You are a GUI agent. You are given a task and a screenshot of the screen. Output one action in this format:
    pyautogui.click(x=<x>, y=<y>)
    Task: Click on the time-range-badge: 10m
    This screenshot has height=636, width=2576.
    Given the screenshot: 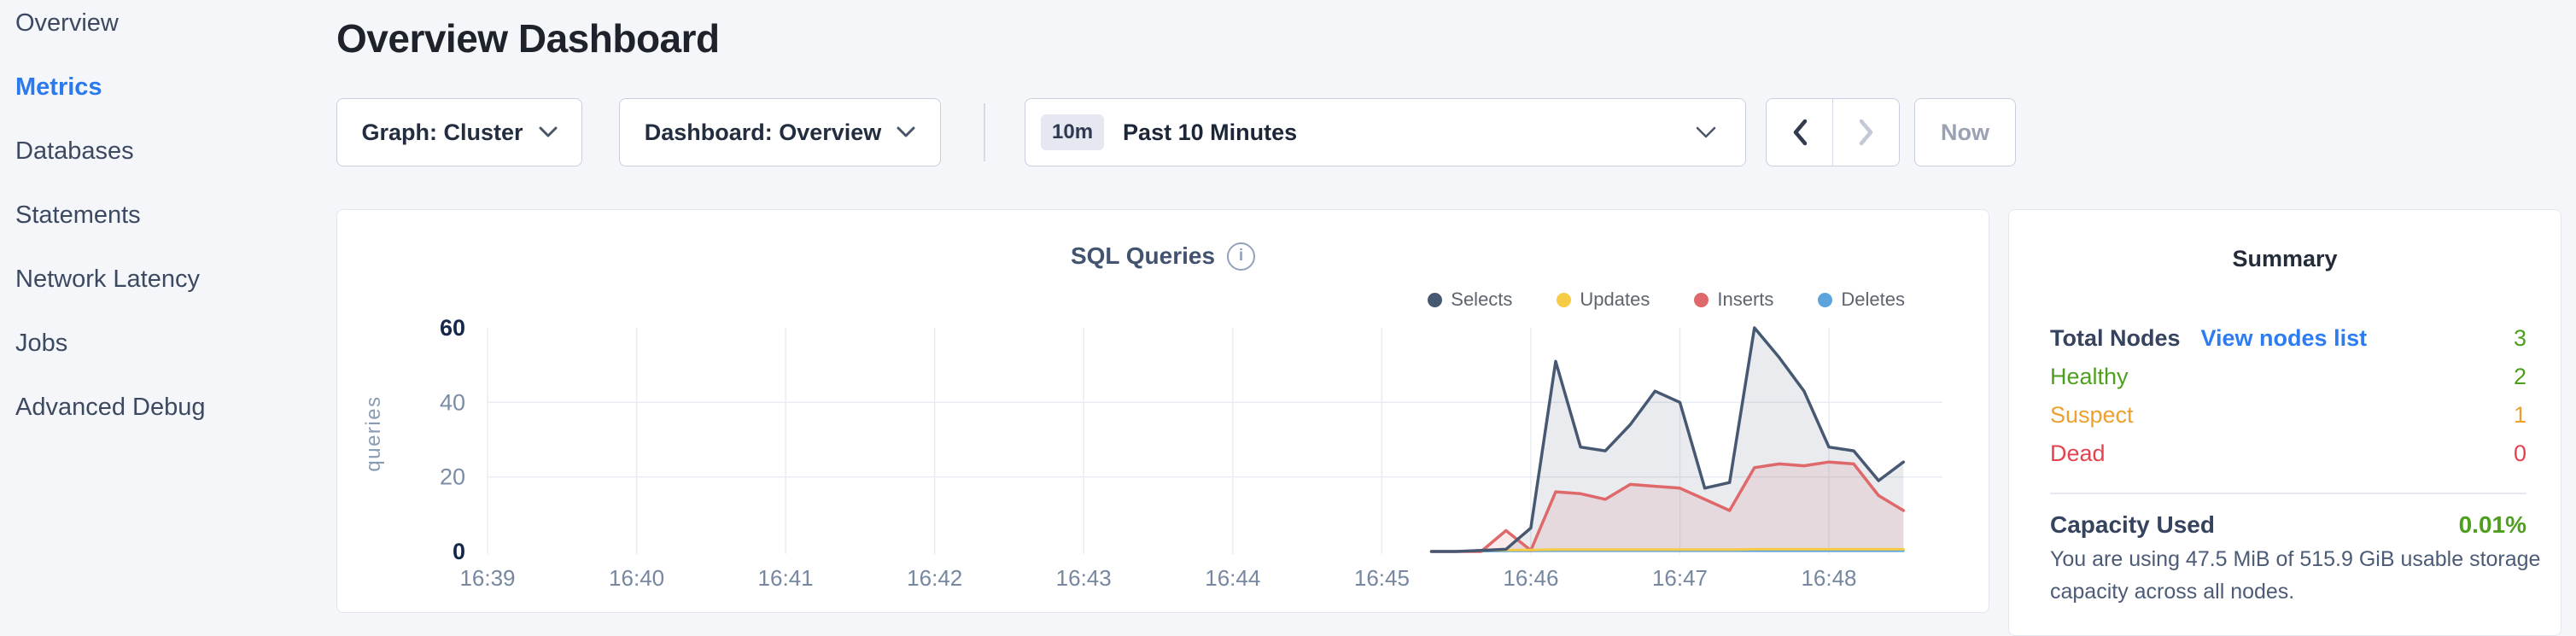 What is the action you would take?
    pyautogui.click(x=1073, y=132)
    